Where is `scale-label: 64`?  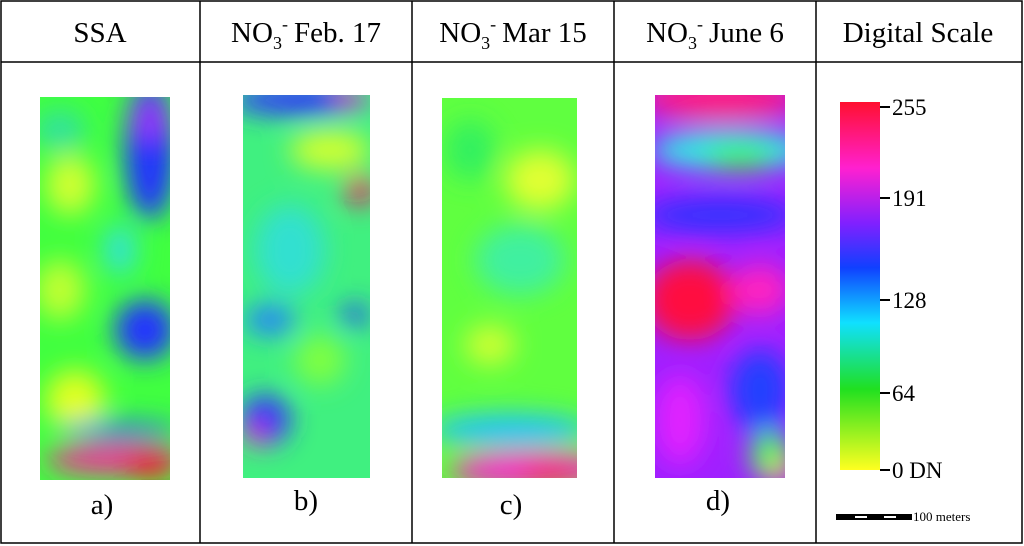 scale-label: 64 is located at coordinates (904, 393).